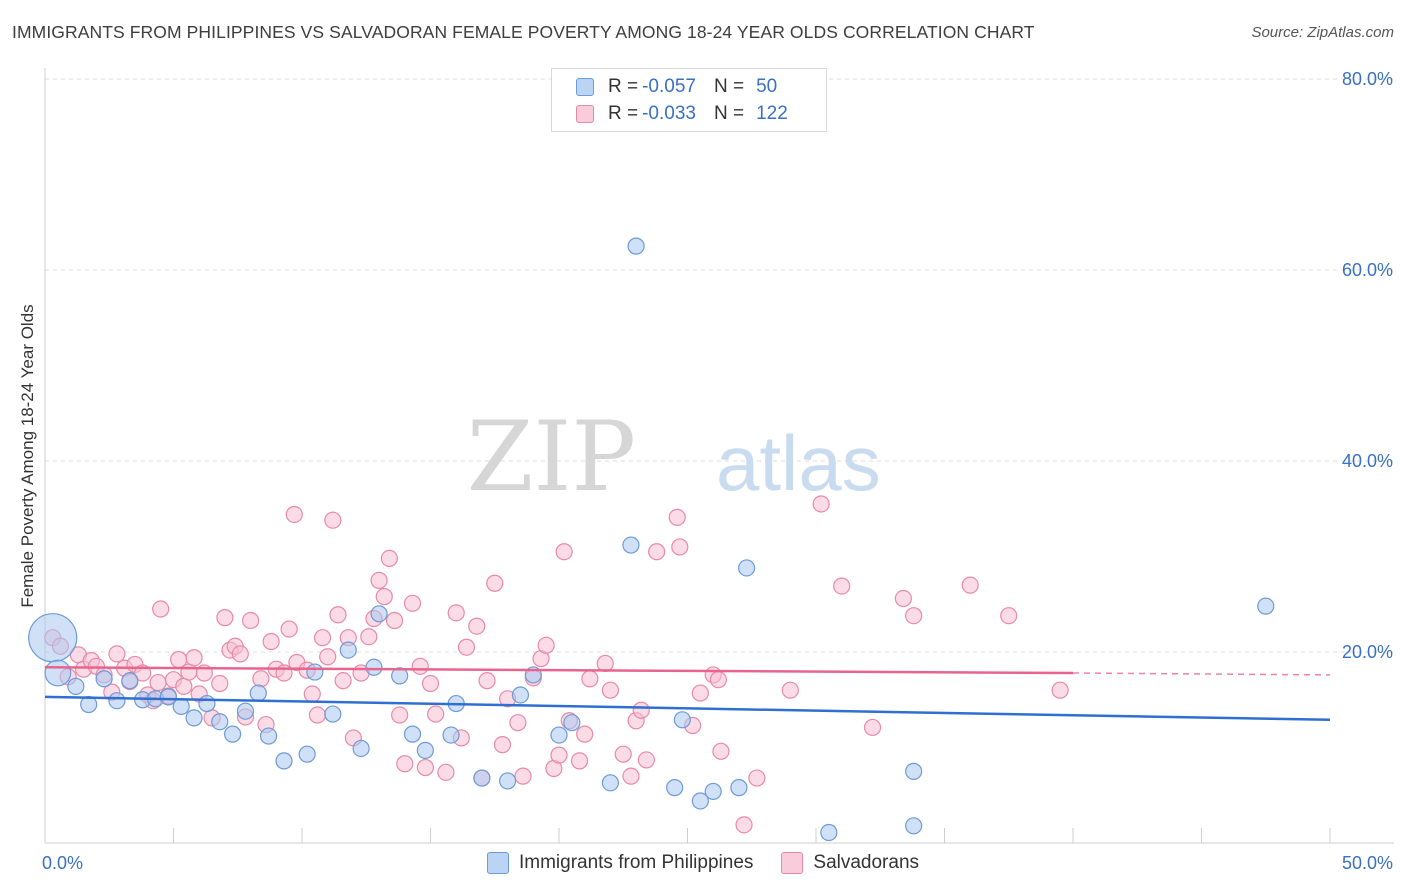 The width and height of the screenshot is (1406, 892). Describe the element at coordinates (1367, 863) in the screenshot. I see `x-tick-label: 50.0%` at that location.